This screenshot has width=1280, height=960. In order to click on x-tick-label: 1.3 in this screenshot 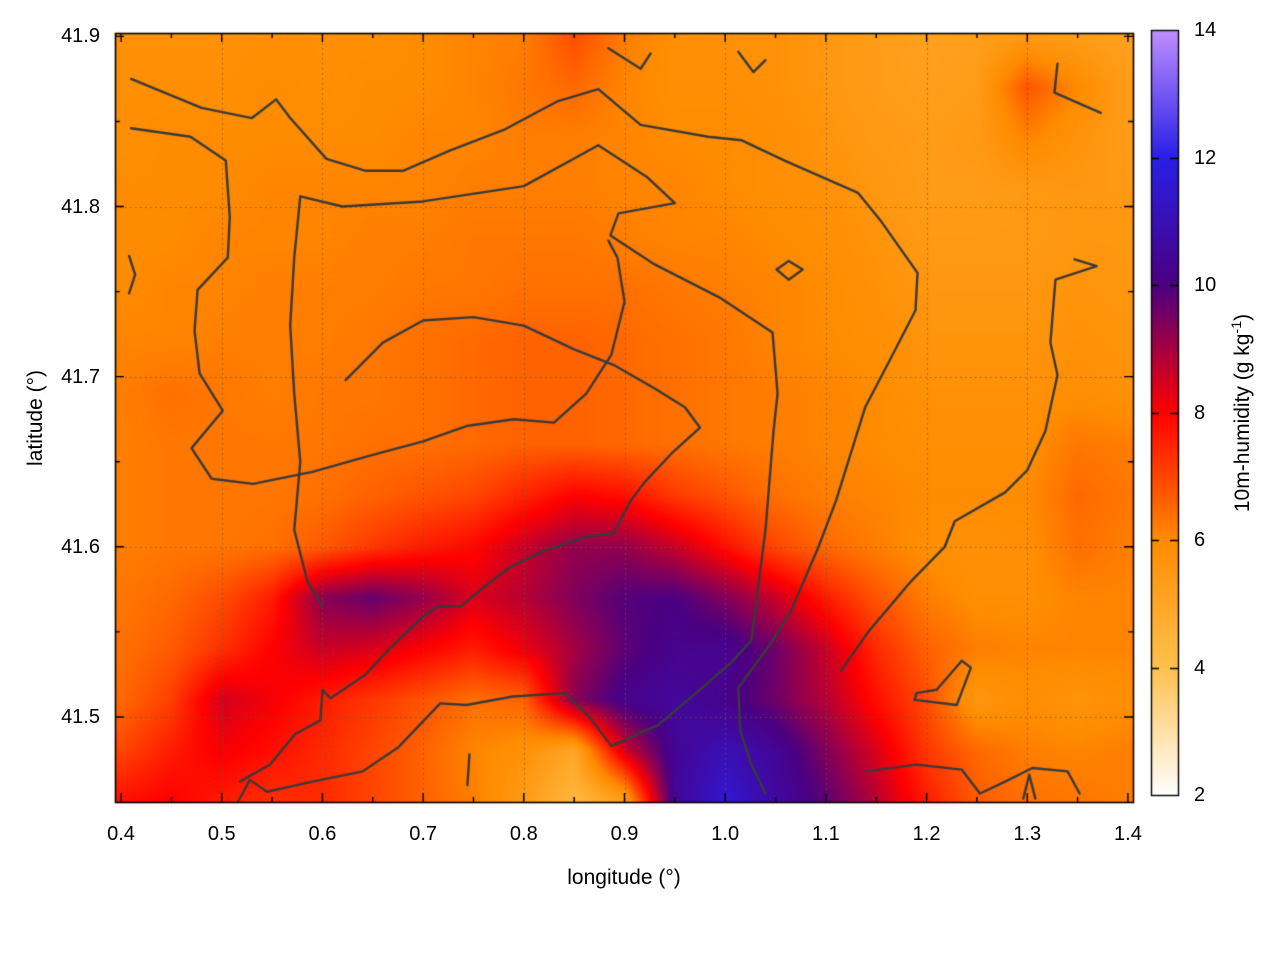, I will do `click(1027, 834)`.